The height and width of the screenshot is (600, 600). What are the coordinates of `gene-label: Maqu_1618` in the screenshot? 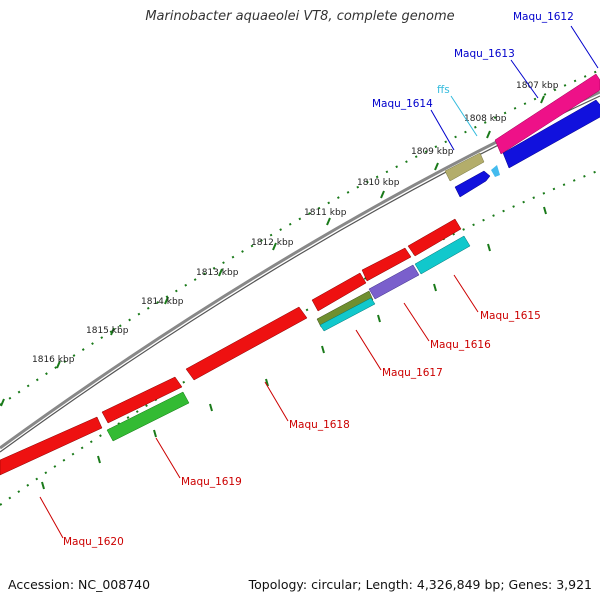 It's located at (319, 425).